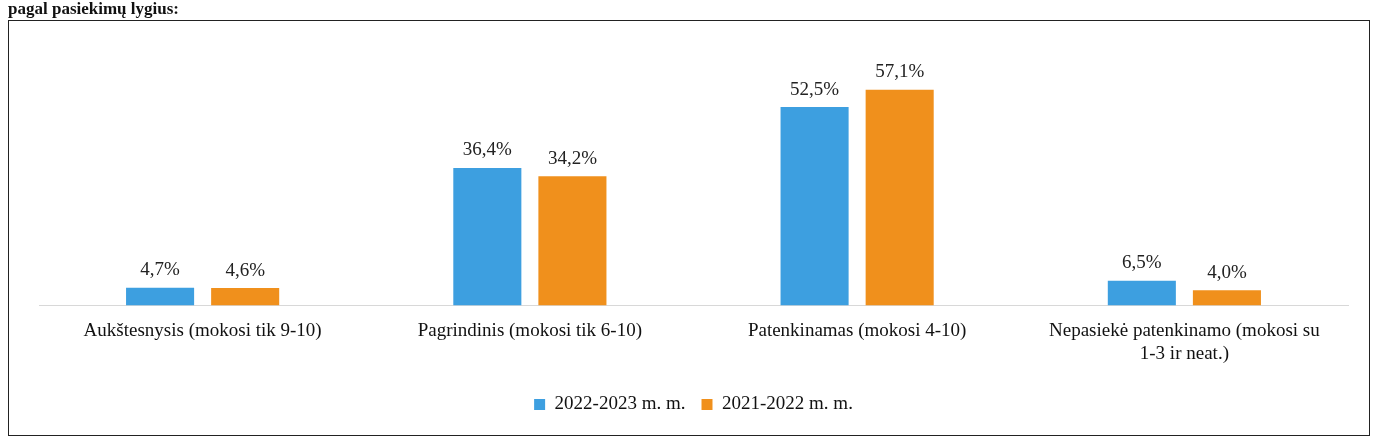  I want to click on chart-title: pagal pasiekimų lygius:, so click(93, 9).